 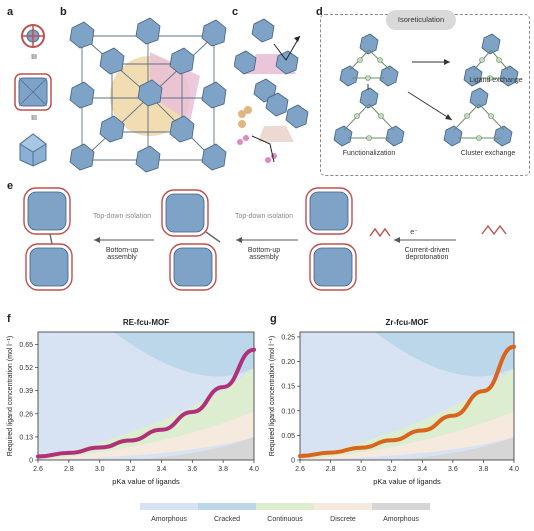 I want to click on cluster-with-linkers-icon, so click(x=33, y=92).